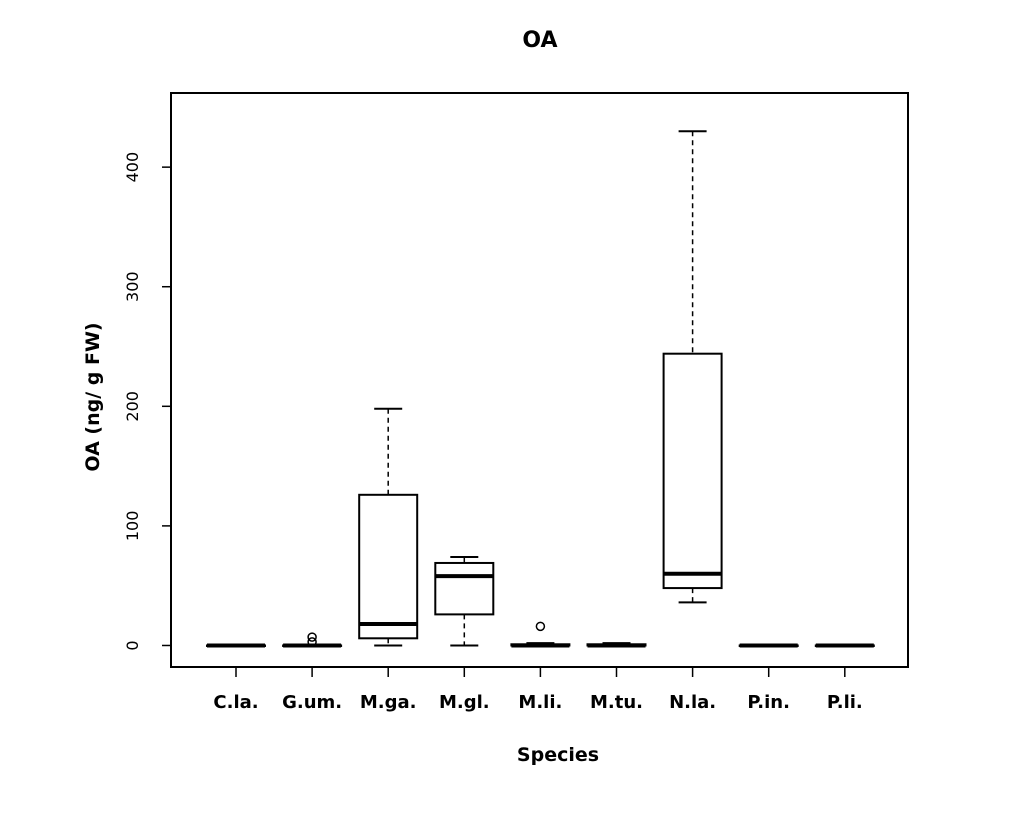  I want to click on x-tick-label: C.la., so click(235, 702).